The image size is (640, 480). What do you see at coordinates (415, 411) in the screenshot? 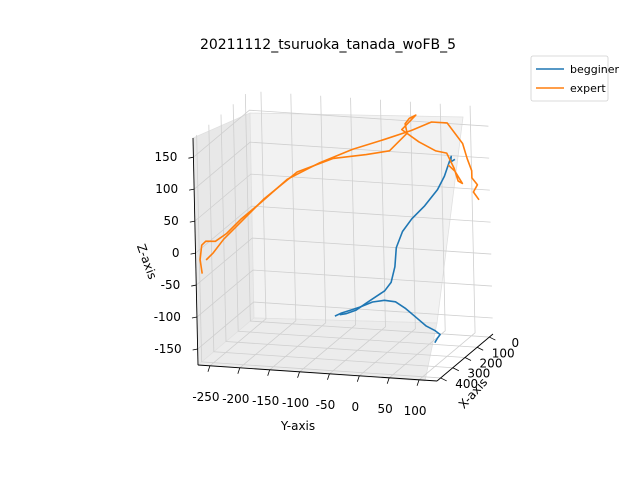
I see `y-tick-label: 100` at bounding box center [415, 411].